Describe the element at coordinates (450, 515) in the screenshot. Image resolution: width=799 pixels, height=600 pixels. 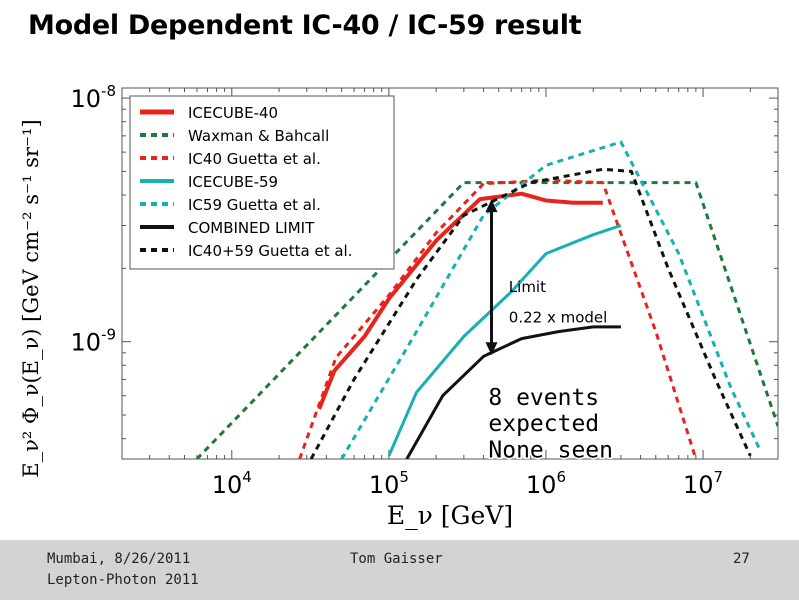
I see `x-axis-label: E_ν [GeV]` at that location.